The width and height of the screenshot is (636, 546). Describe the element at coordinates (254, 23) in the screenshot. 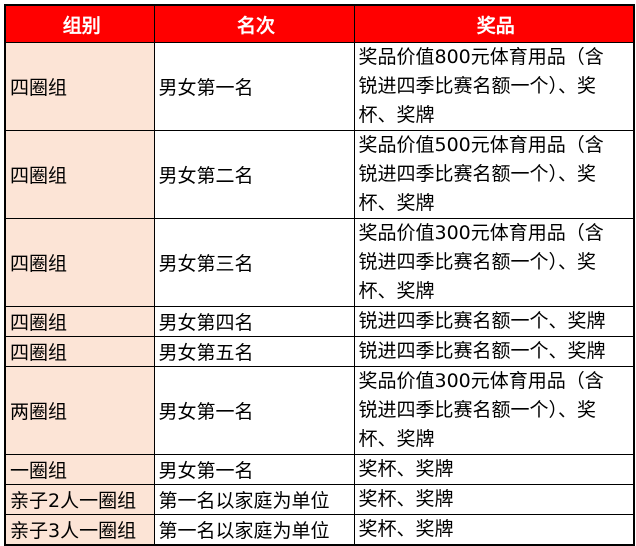

I see `header-rank: 名次` at that location.